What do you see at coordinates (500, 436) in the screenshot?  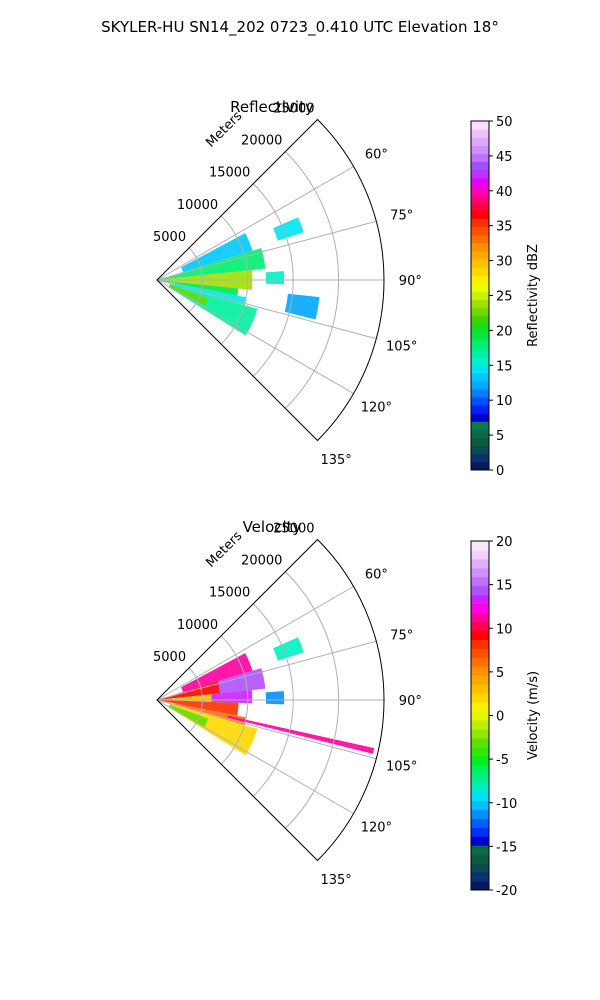 I see `colorbar-tick-label: 5` at bounding box center [500, 436].